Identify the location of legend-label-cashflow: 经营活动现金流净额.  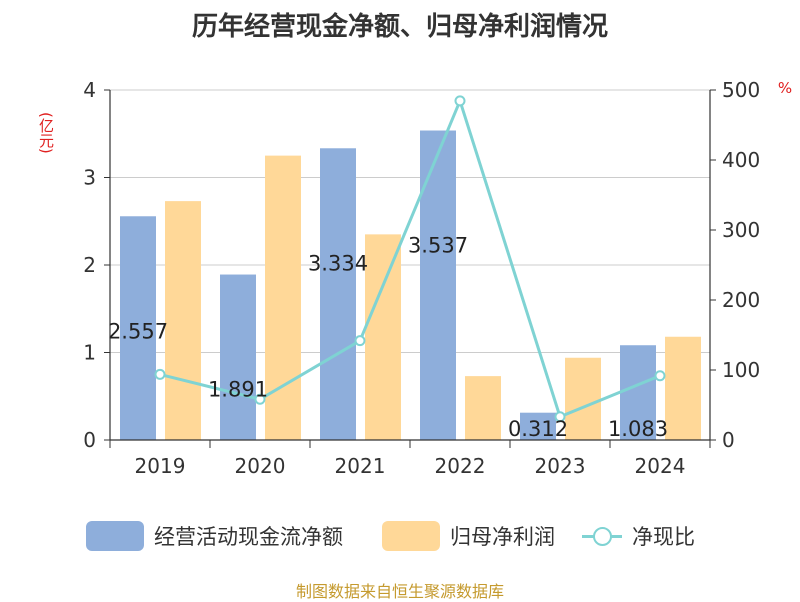
(248, 537).